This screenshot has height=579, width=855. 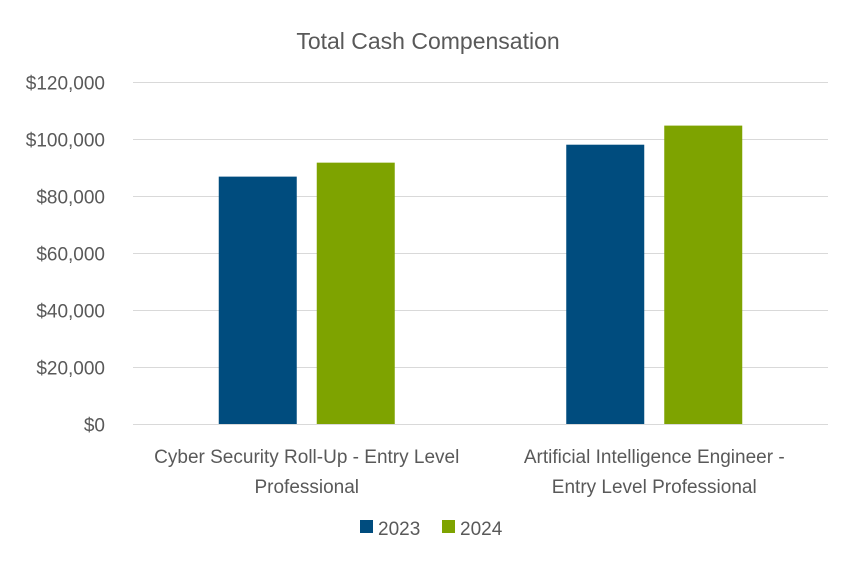 I want to click on x-category-label: Entry Level Professional, so click(x=654, y=487).